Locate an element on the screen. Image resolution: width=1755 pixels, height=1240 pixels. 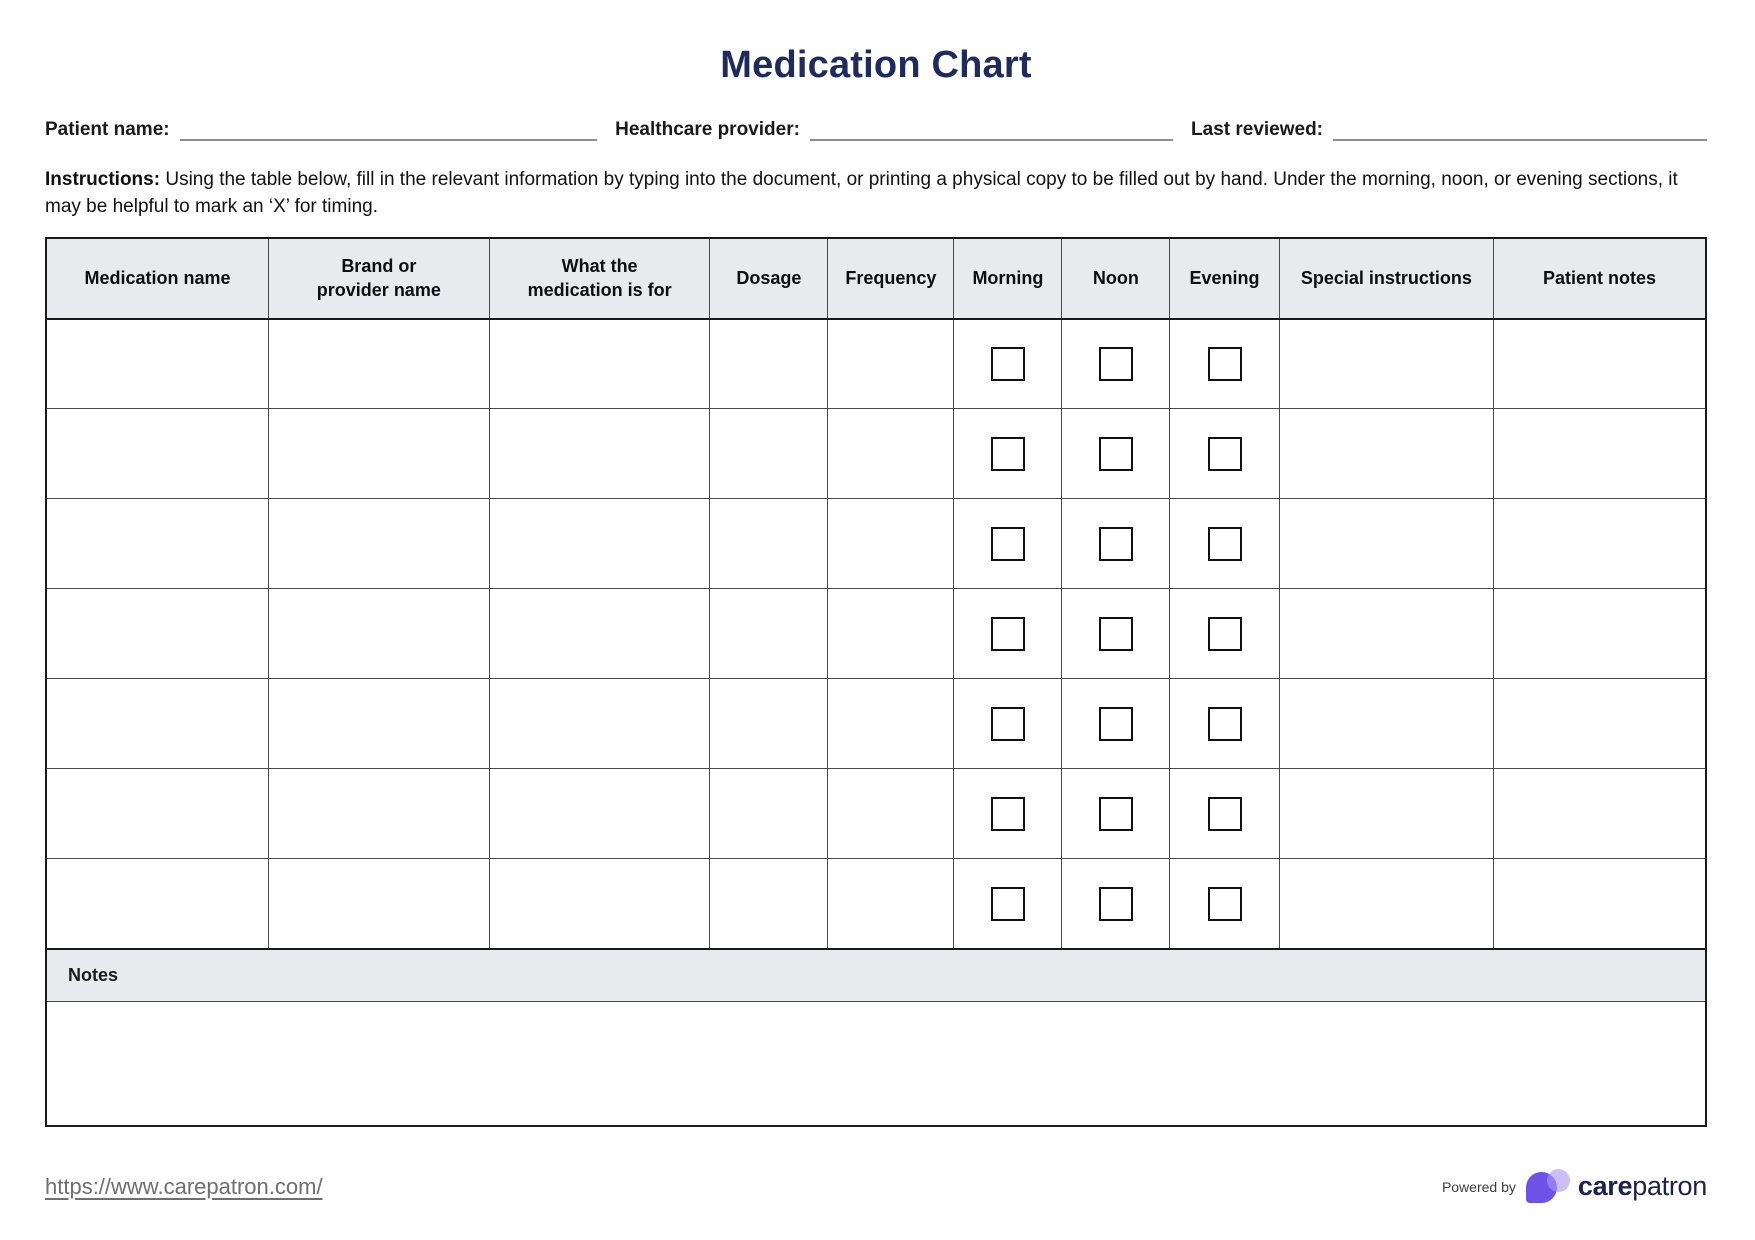
healthcare-provider-input-line is located at coordinates (991, 129).